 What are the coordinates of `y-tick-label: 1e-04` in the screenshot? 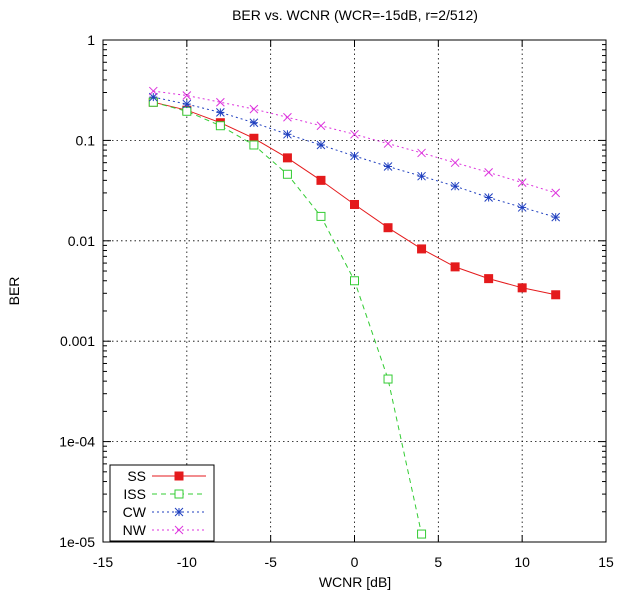 It's located at (77, 442).